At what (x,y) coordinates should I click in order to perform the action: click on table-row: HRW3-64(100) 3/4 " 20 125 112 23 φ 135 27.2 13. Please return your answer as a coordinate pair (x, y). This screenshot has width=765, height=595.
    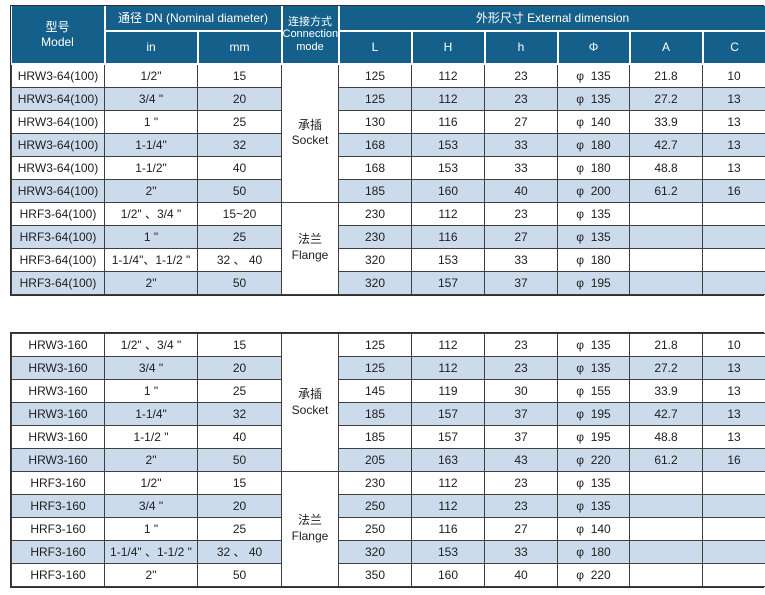
    Looking at the image, I should click on (388, 98).